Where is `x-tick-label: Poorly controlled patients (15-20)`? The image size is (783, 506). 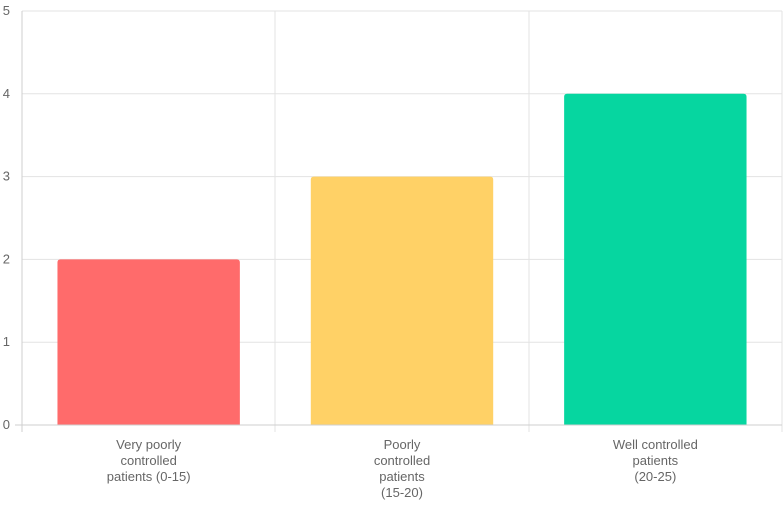 x-tick-label: Poorly controlled patients (15-20) is located at coordinates (402, 468).